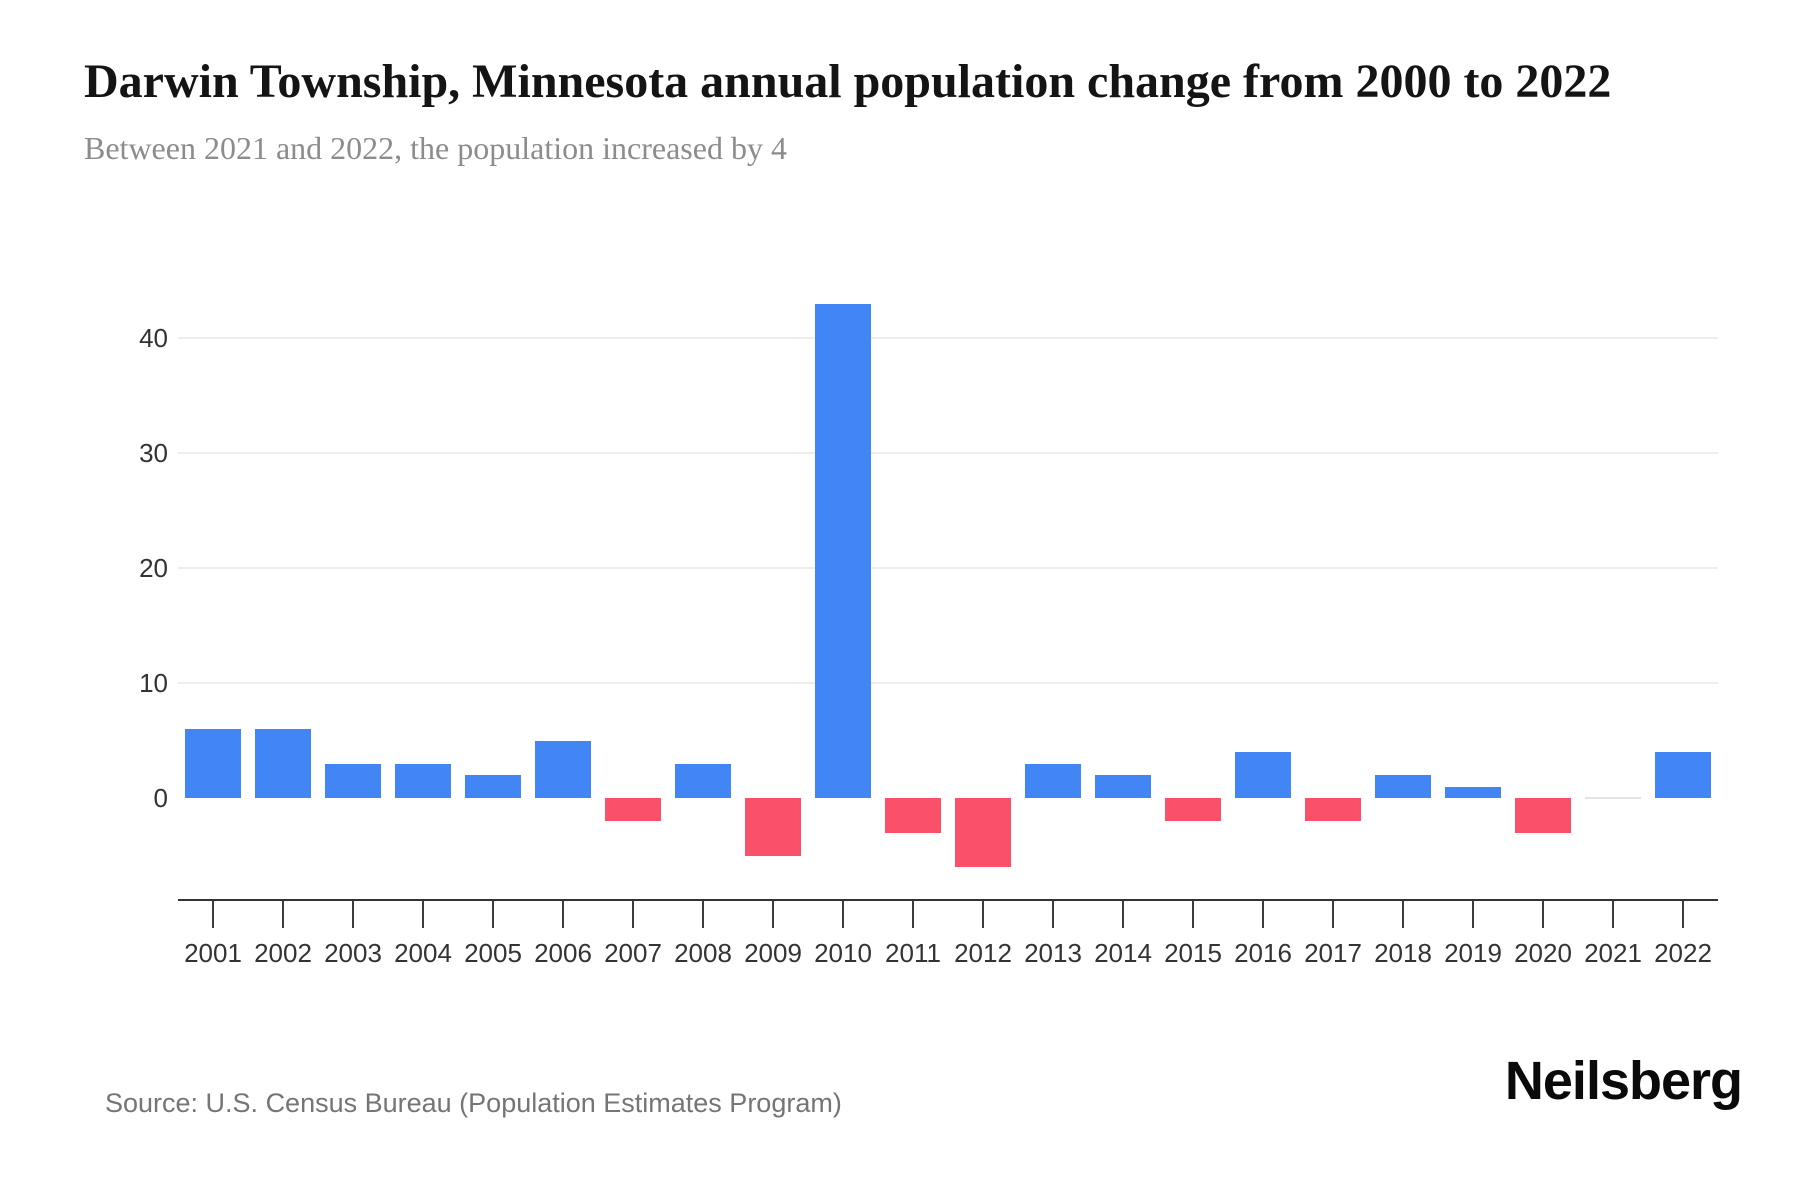 This screenshot has height=1200, width=1800. I want to click on x-axis-label-2003: 2003, so click(353, 953).